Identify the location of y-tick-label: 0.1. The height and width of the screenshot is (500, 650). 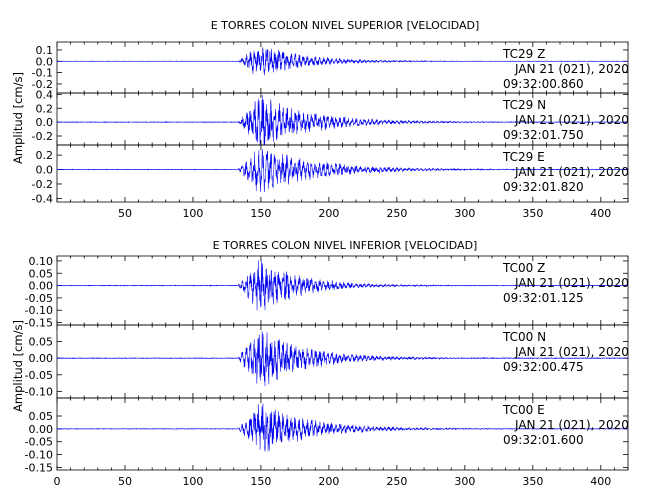
(45, 50).